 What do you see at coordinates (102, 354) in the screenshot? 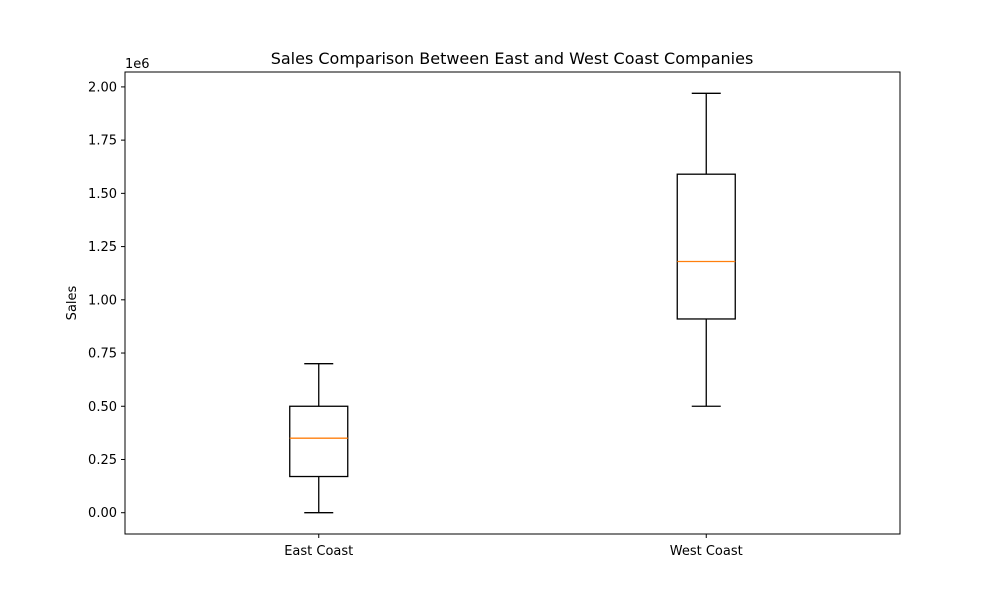
I see `y-tick-label: 0.75` at bounding box center [102, 354].